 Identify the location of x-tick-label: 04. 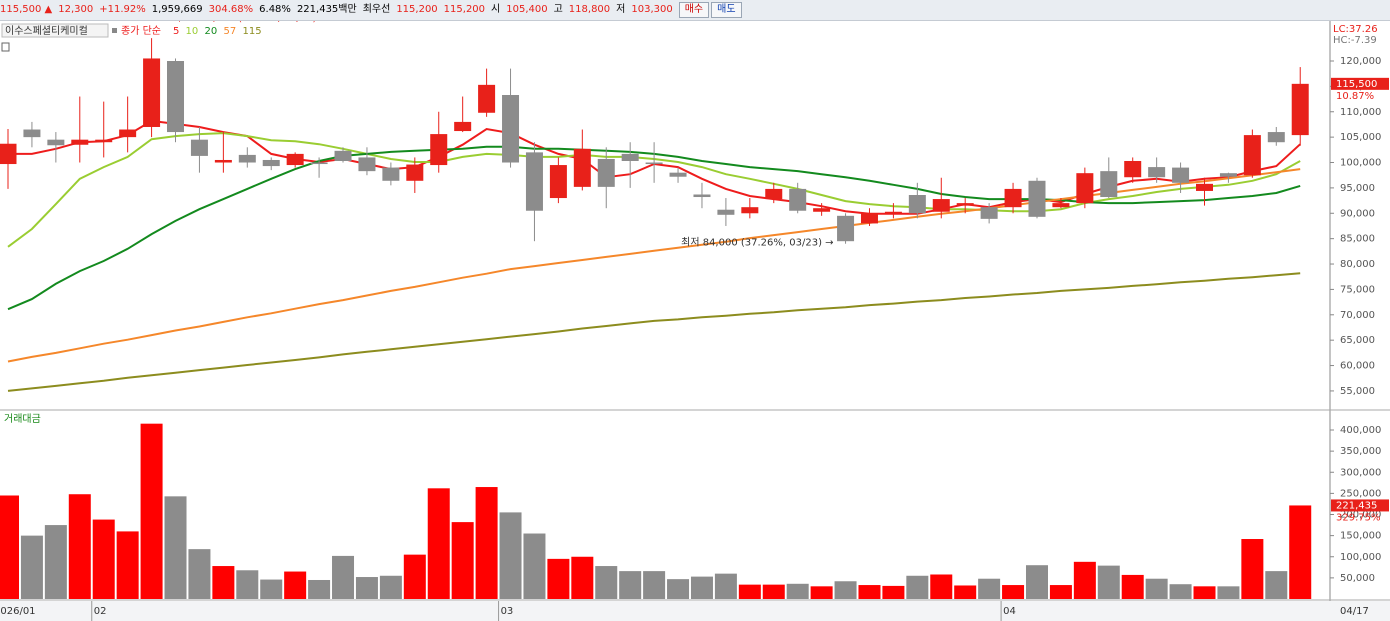
(1009, 611).